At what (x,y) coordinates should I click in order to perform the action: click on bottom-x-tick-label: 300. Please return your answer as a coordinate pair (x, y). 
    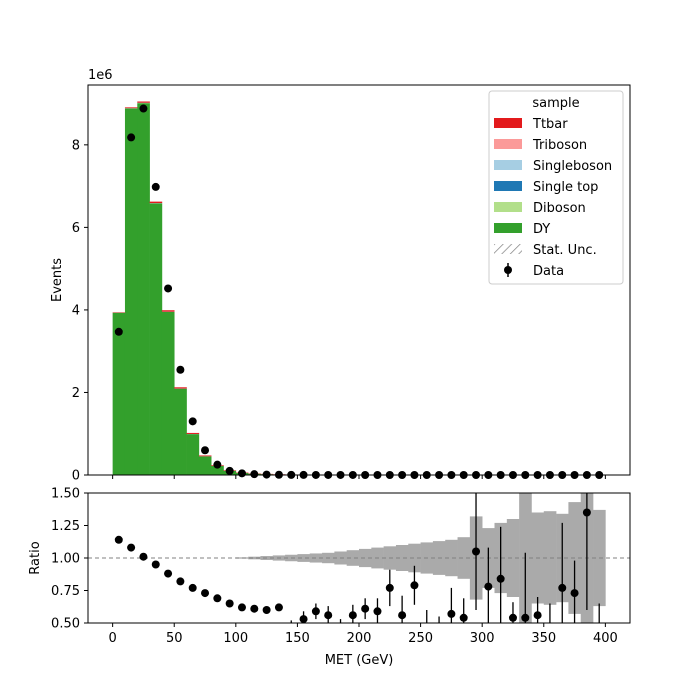
    Looking at the image, I should click on (482, 638).